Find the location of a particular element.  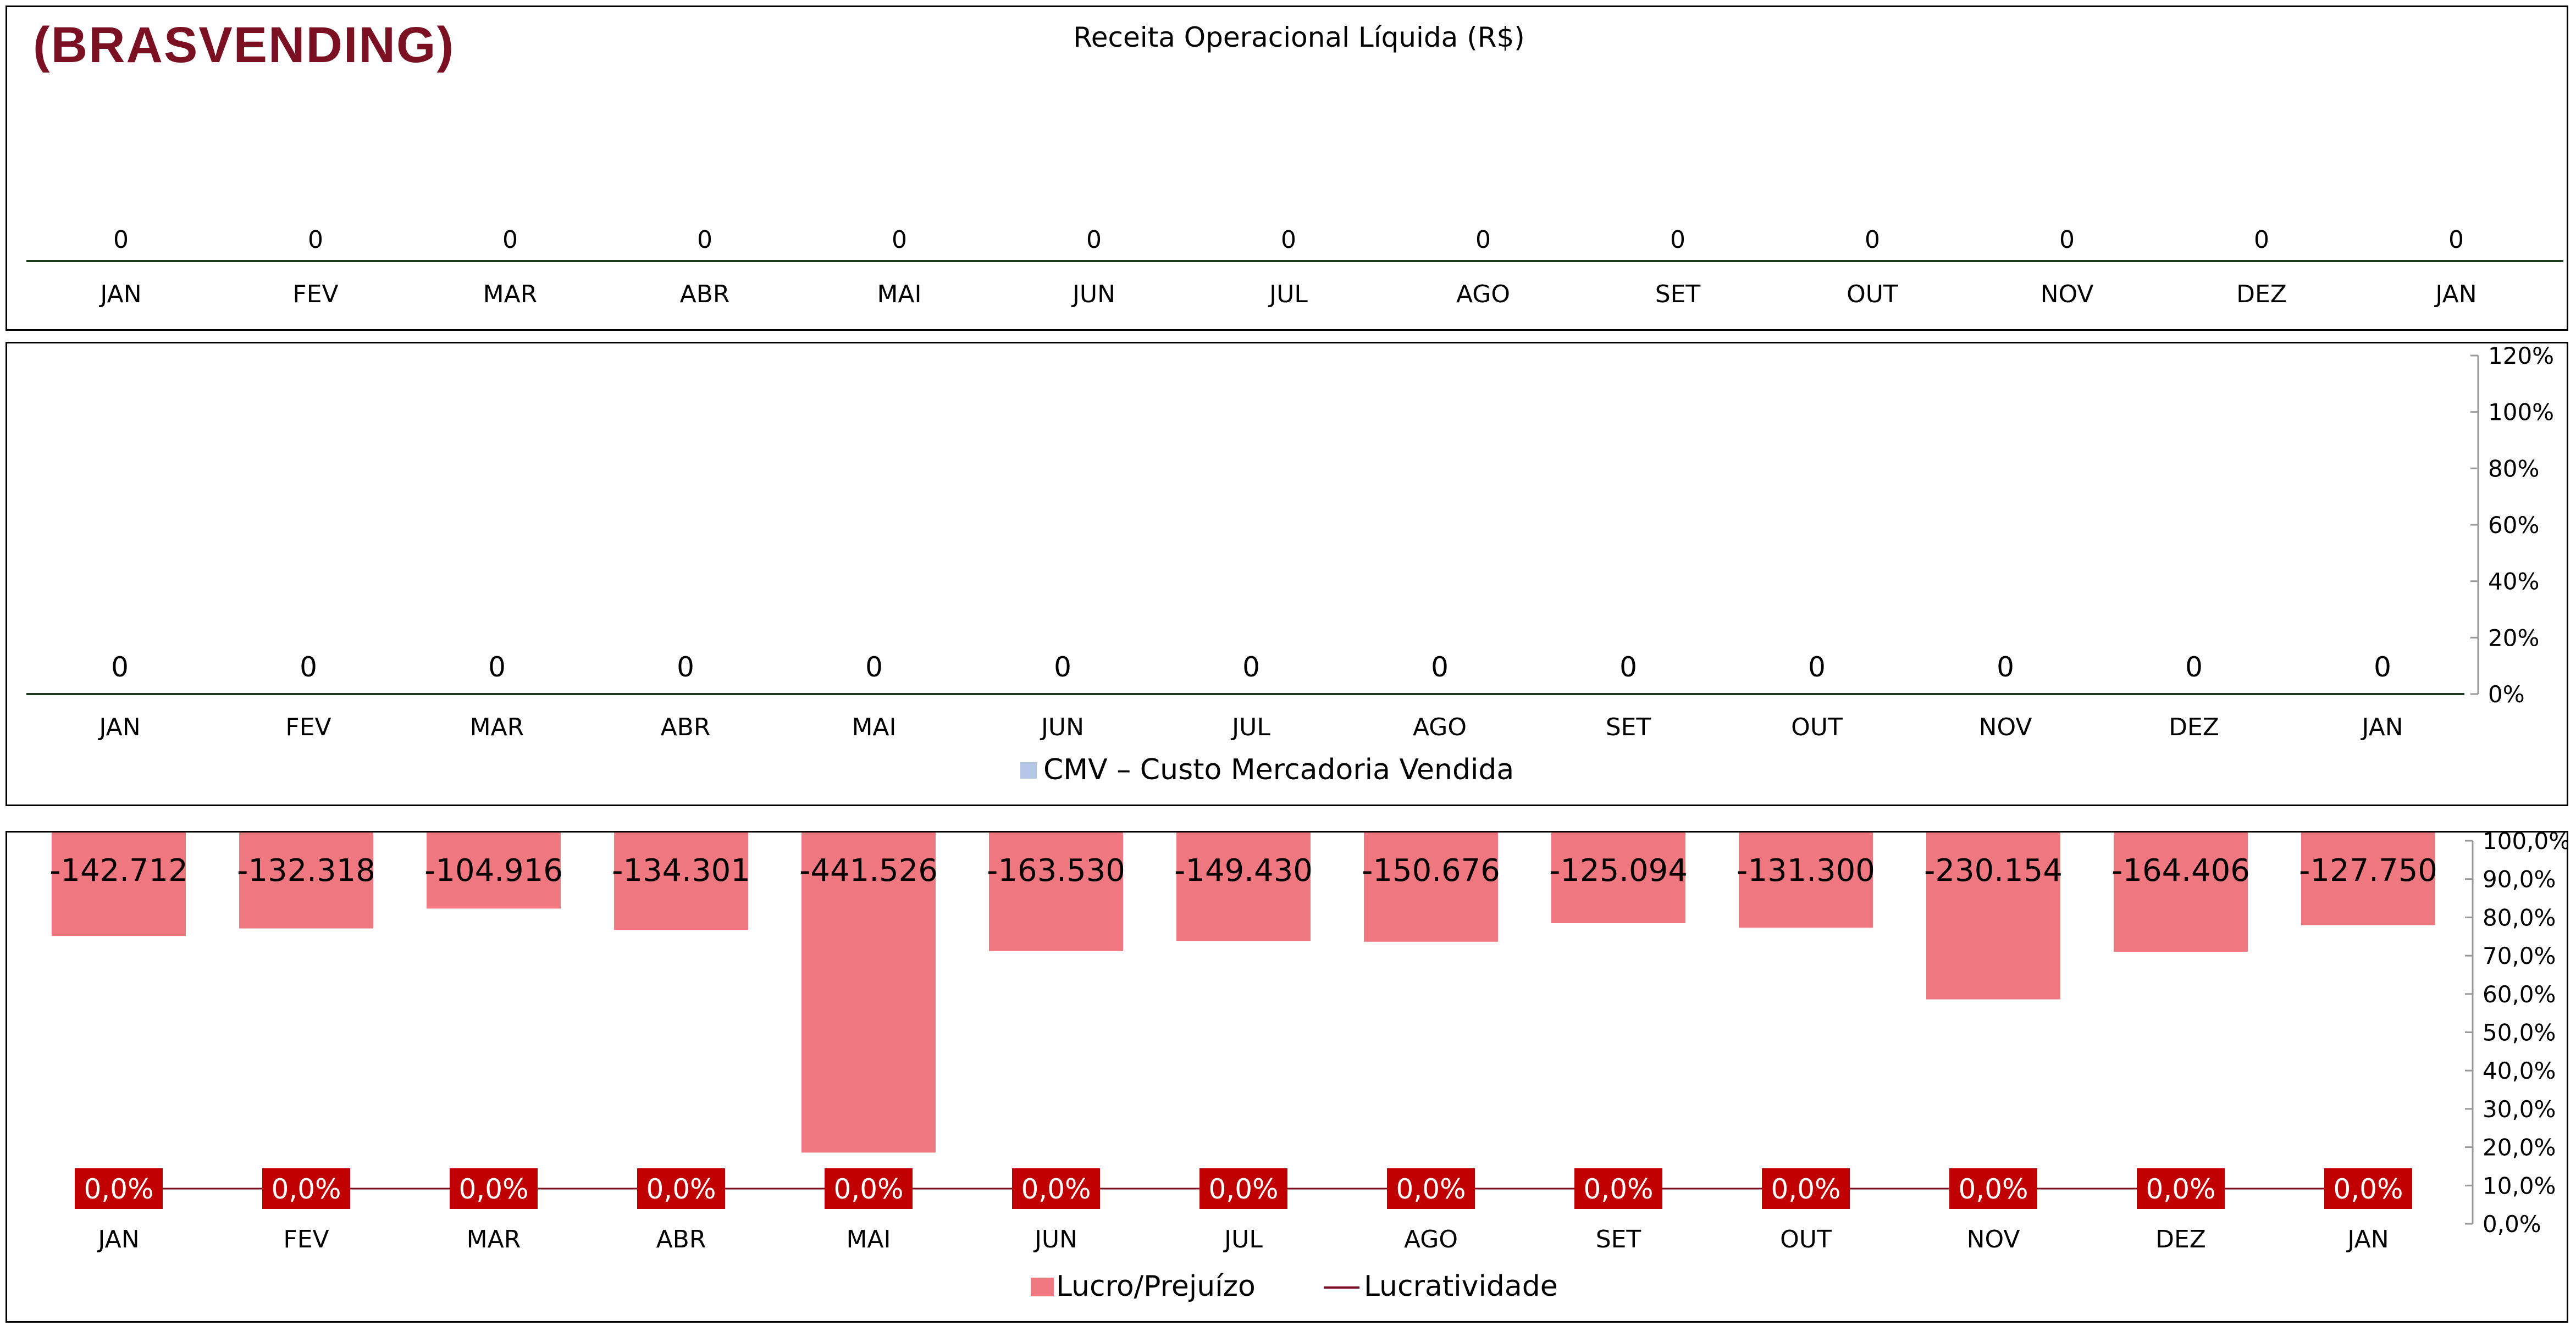

bar-value-label: -164.406 is located at coordinates (2180, 871).